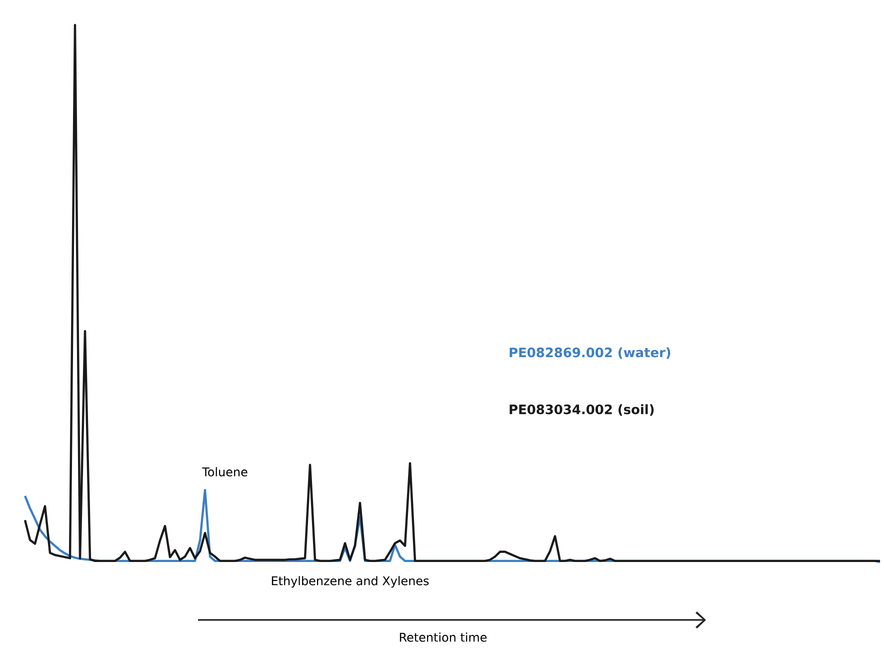 The image size is (884, 653). Describe the element at coordinates (590, 353) in the screenshot. I see `text: PE082869.002 (water)` at that location.